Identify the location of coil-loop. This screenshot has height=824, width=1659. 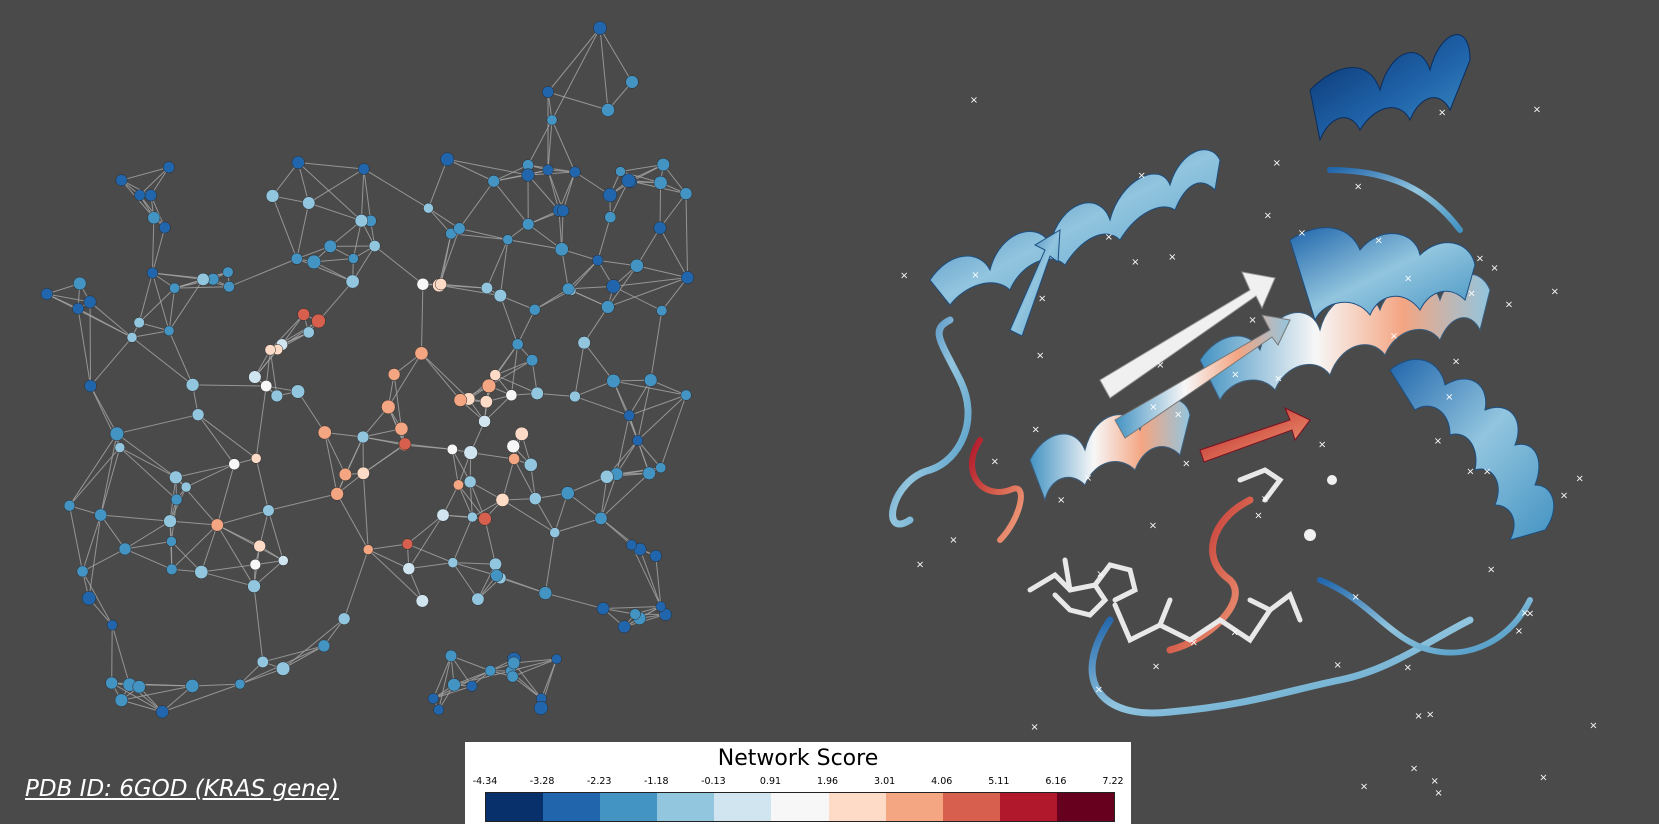
(1395, 200).